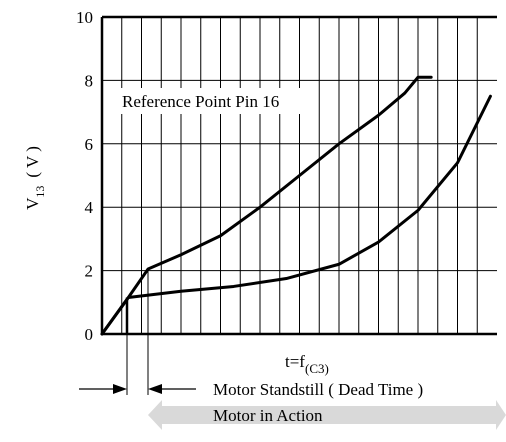 Image resolution: width=506 pixels, height=442 pixels. I want to click on annotation-reference-point: Reference Point Pin 16, so click(200, 101).